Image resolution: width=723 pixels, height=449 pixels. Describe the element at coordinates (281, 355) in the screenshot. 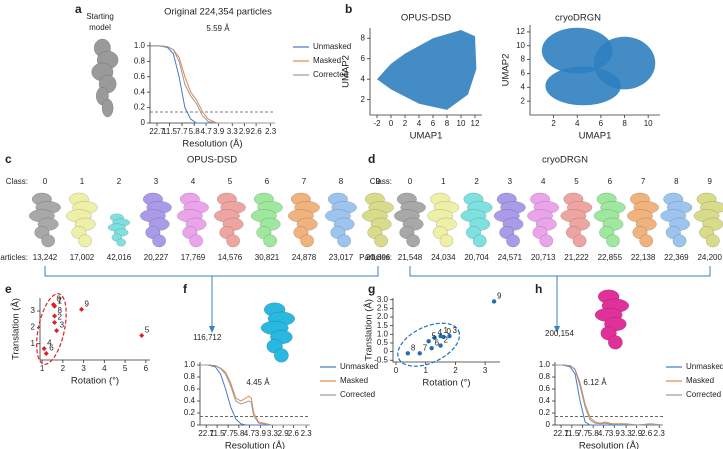

I see `merged-map` at that location.